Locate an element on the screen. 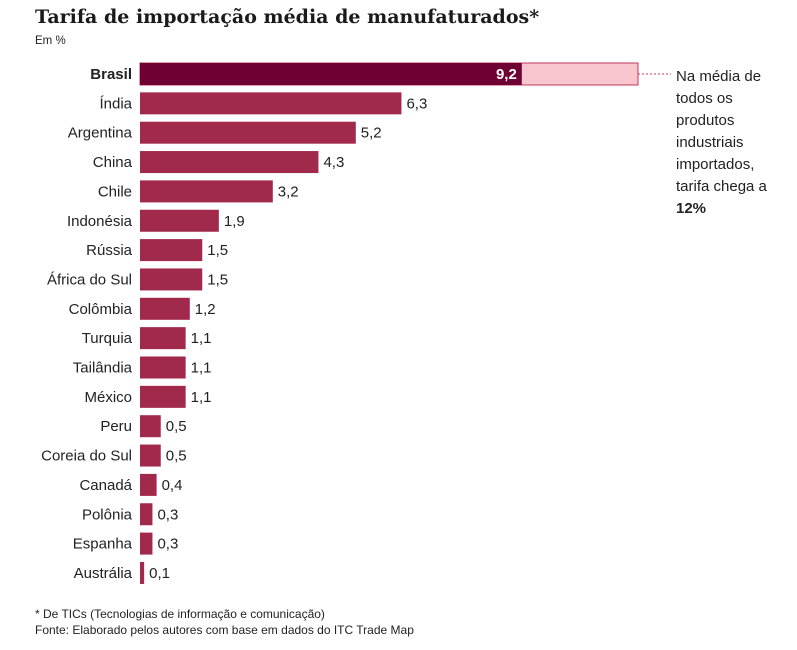  category-label-polonia: Polônia is located at coordinates (107, 514).